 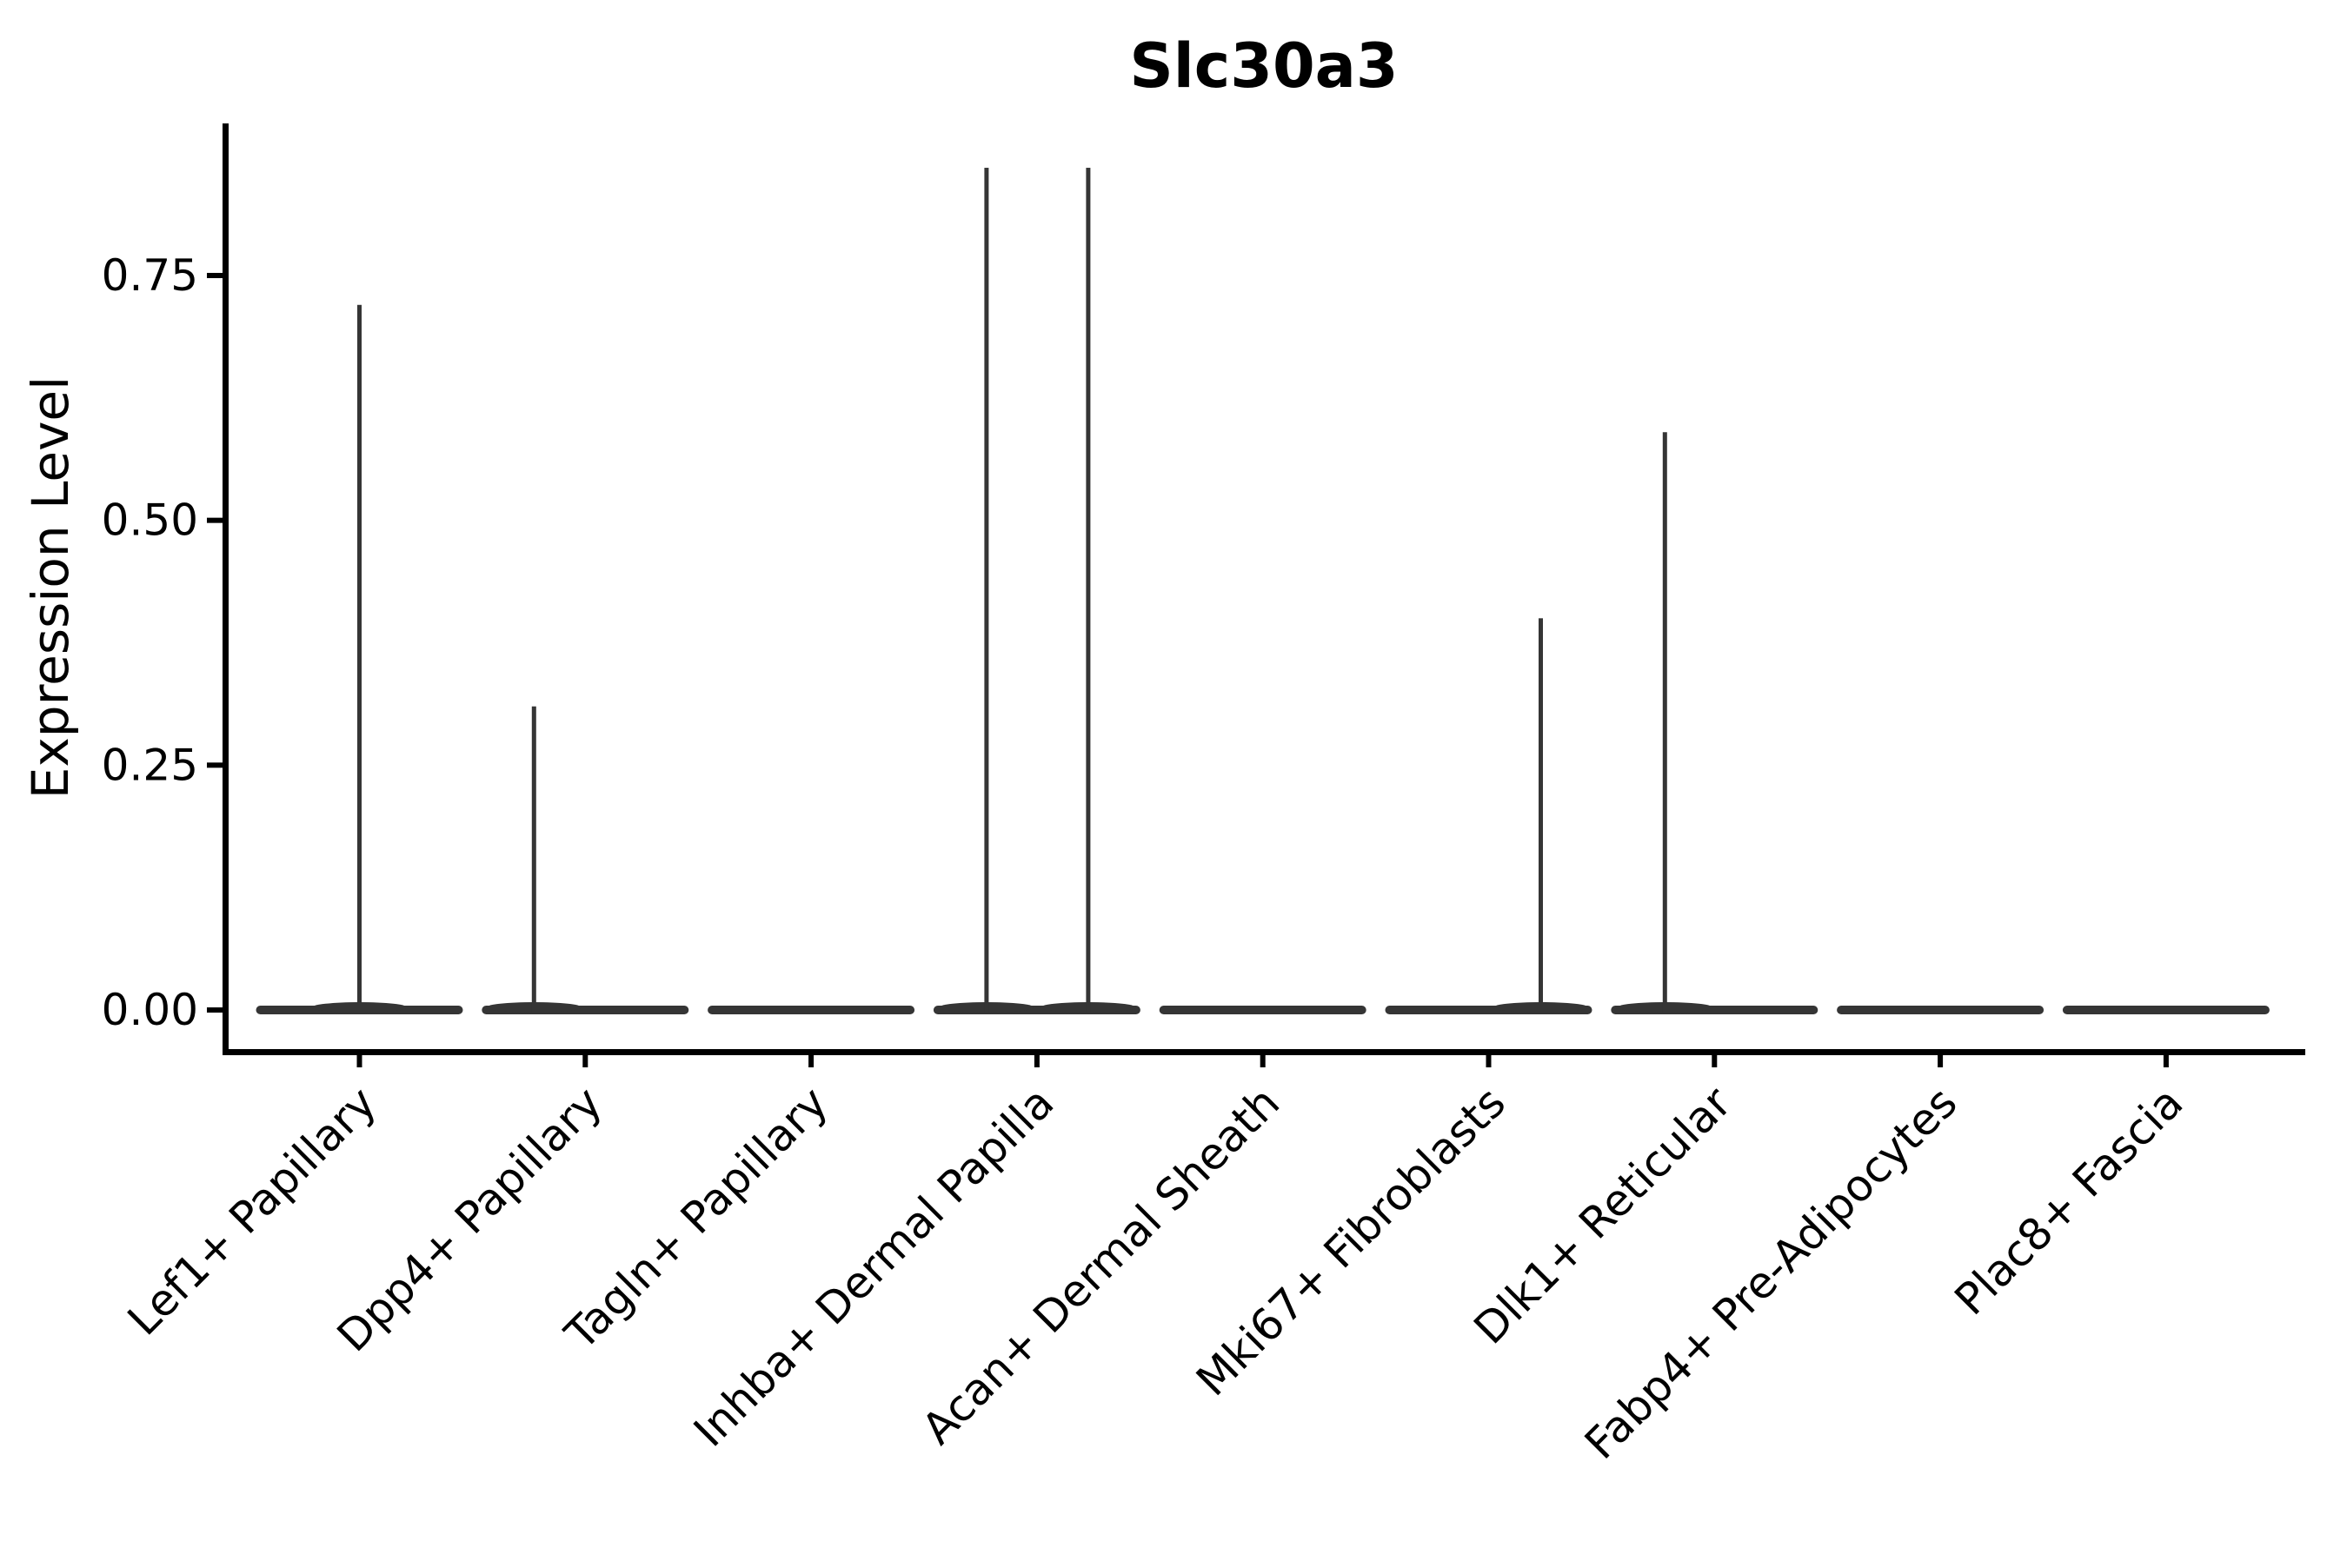 I want to click on x-tick-label: Lef1+ Papillary, so click(x=252, y=1211).